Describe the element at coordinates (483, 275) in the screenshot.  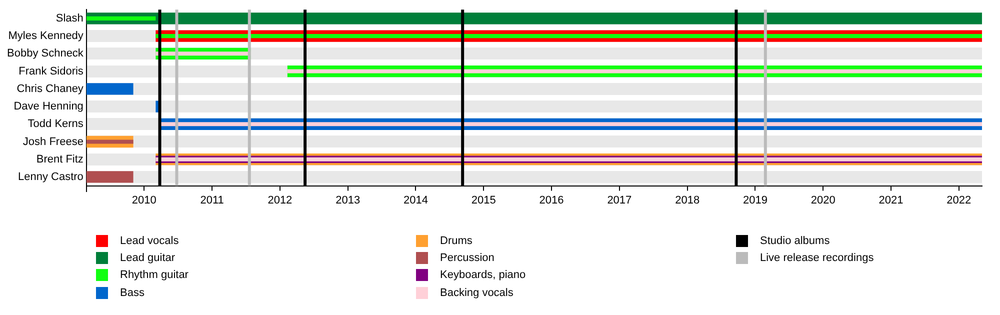
I see `legend-label: Keyboards, piano` at that location.